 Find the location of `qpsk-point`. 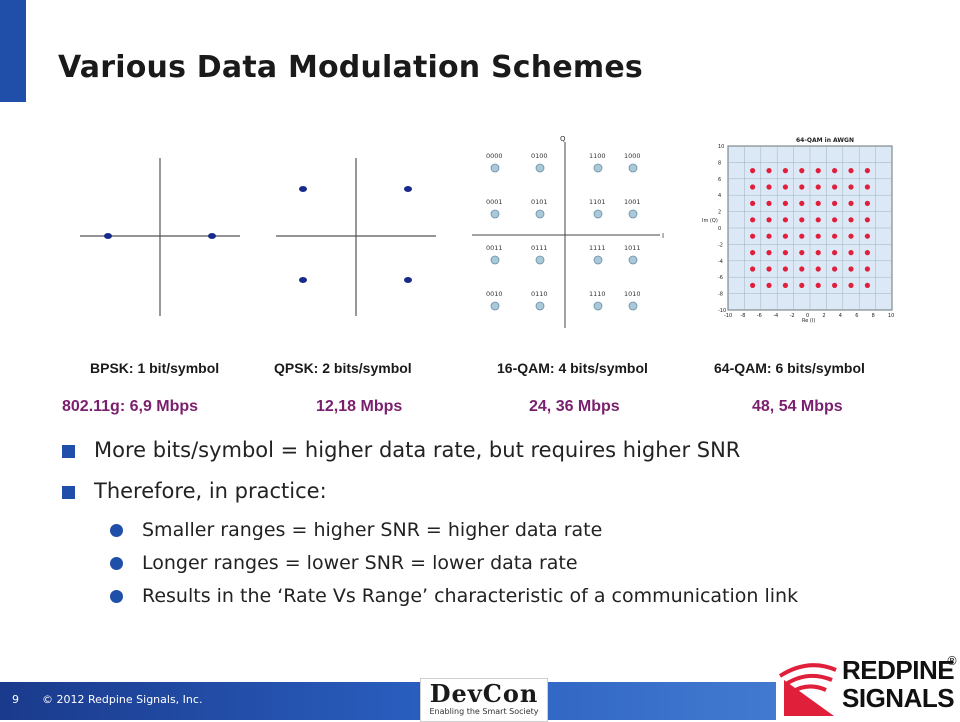

qpsk-point is located at coordinates (408, 189).